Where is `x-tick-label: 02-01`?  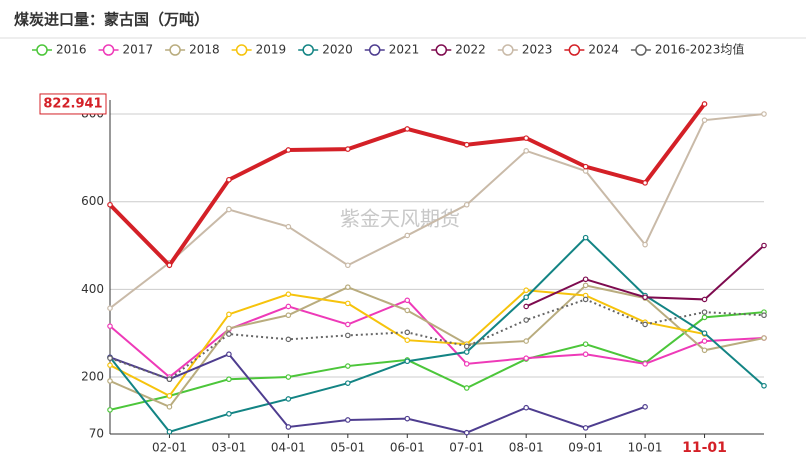
x-tick-label: 02-01 is located at coordinates (169, 448).